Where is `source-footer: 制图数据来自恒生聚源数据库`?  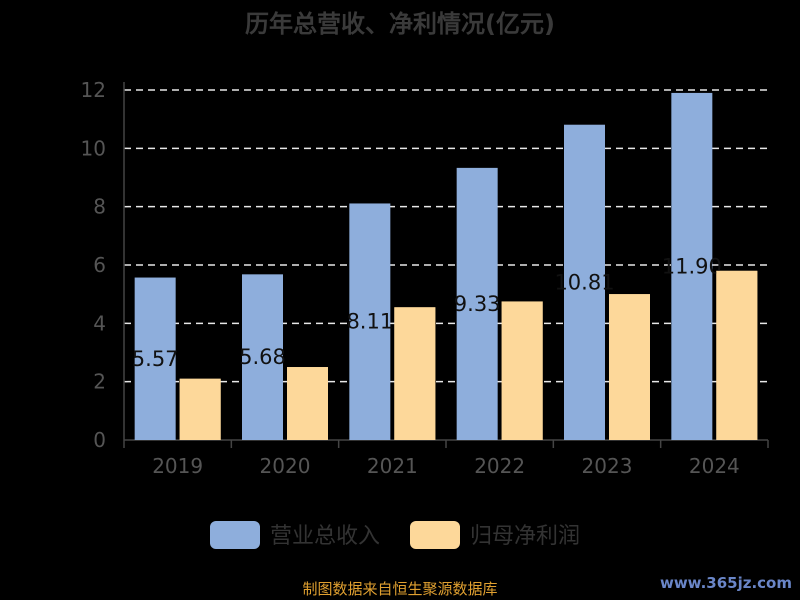
source-footer: 制图数据来自恒生聚源数据库 is located at coordinates (400, 589).